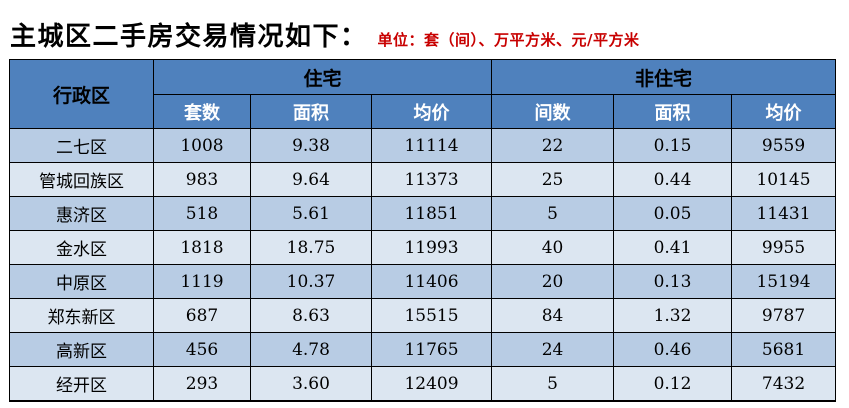  What do you see at coordinates (553, 349) in the screenshot?
I see `value-cell: 24` at bounding box center [553, 349].